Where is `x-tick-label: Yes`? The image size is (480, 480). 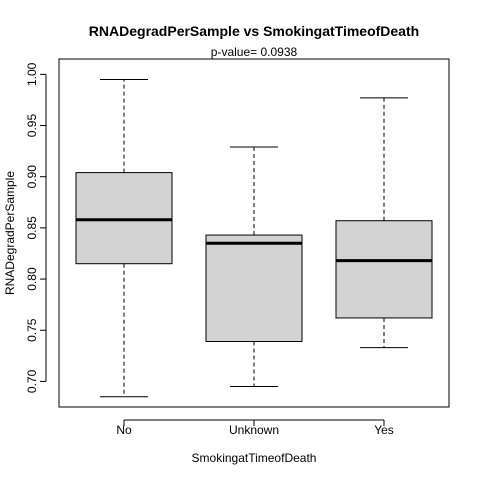 x-tick-label: Yes is located at coordinates (384, 430).